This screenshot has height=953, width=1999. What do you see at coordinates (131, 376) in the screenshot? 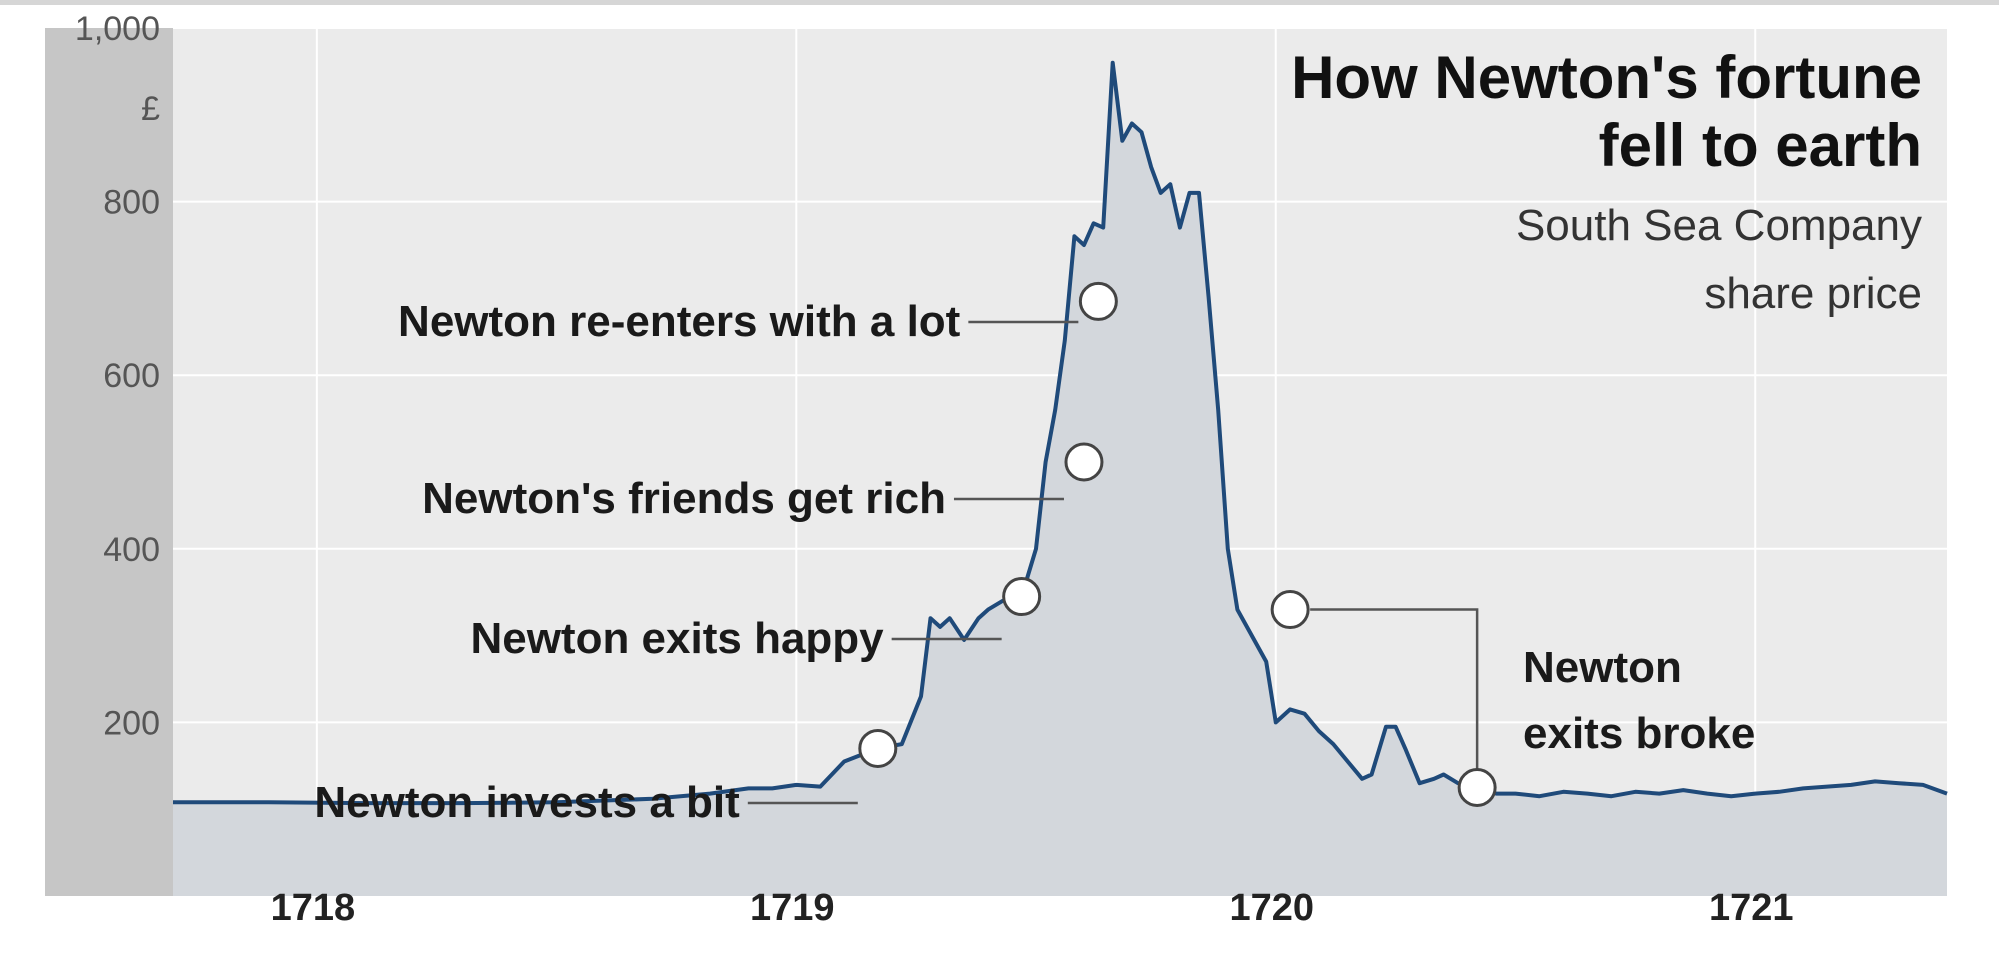
I see `y-tick-label: 600` at bounding box center [131, 376].